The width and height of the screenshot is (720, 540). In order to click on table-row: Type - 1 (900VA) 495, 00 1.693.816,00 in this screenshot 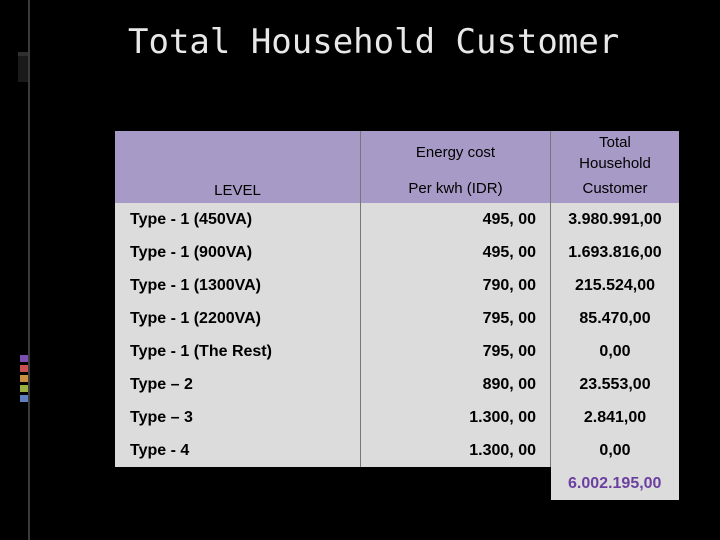, I will do `click(397, 252)`.